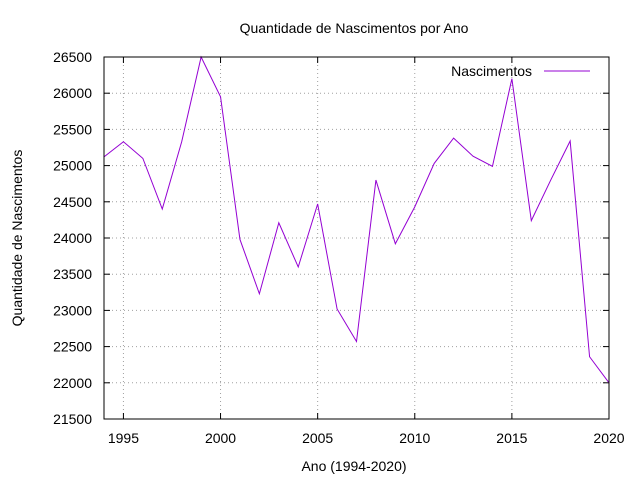  Describe the element at coordinates (72, 419) in the screenshot. I see `y-tick-label: 21500` at that location.